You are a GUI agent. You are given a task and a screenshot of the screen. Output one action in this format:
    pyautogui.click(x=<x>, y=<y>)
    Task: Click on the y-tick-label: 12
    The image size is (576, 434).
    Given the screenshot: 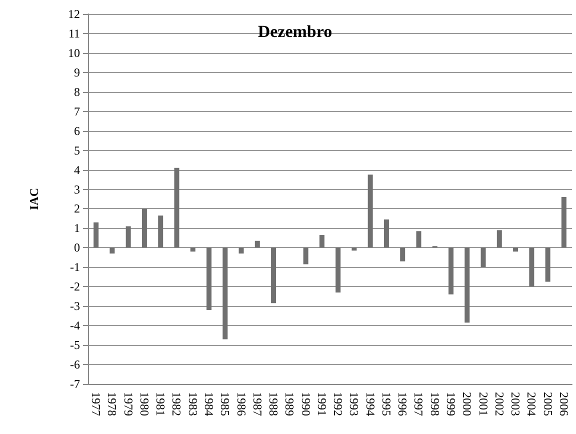 What is the action you would take?
    pyautogui.click(x=74, y=14)
    